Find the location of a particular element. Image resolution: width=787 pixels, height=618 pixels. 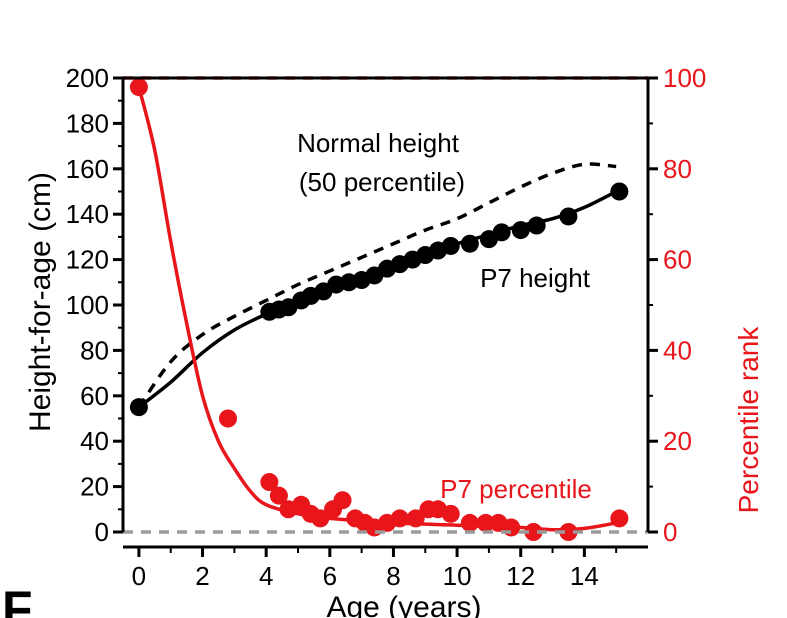

y-tick-label-120: 120 is located at coordinates (87, 260).